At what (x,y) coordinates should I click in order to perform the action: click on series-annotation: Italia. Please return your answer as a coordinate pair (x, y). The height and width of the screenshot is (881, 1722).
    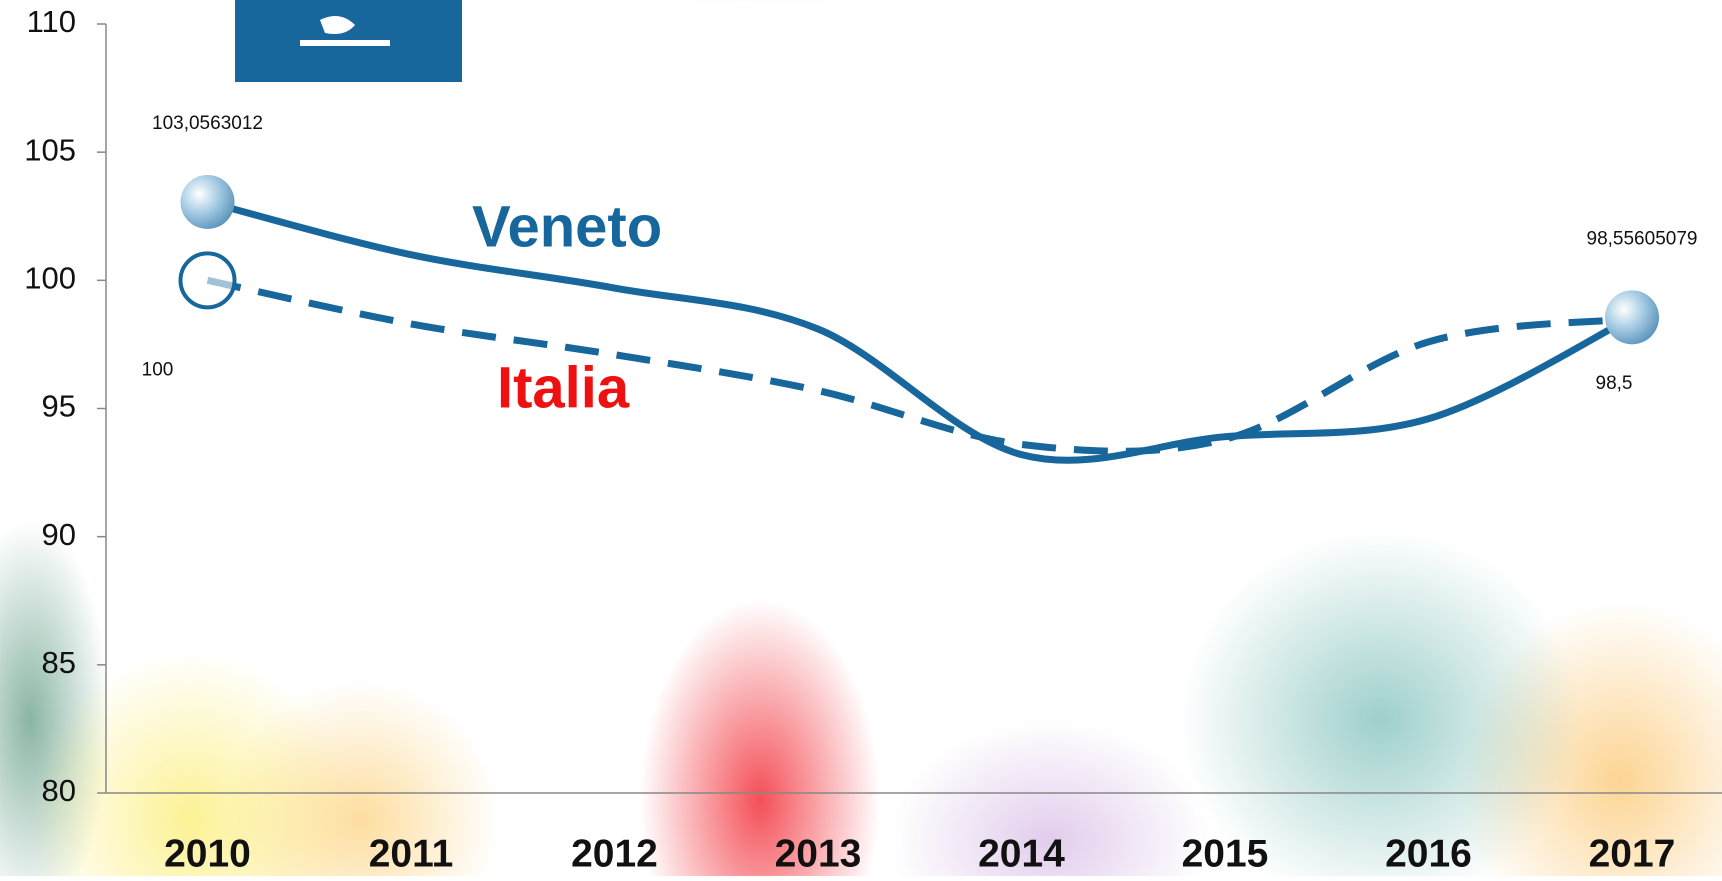
    Looking at the image, I should click on (563, 387).